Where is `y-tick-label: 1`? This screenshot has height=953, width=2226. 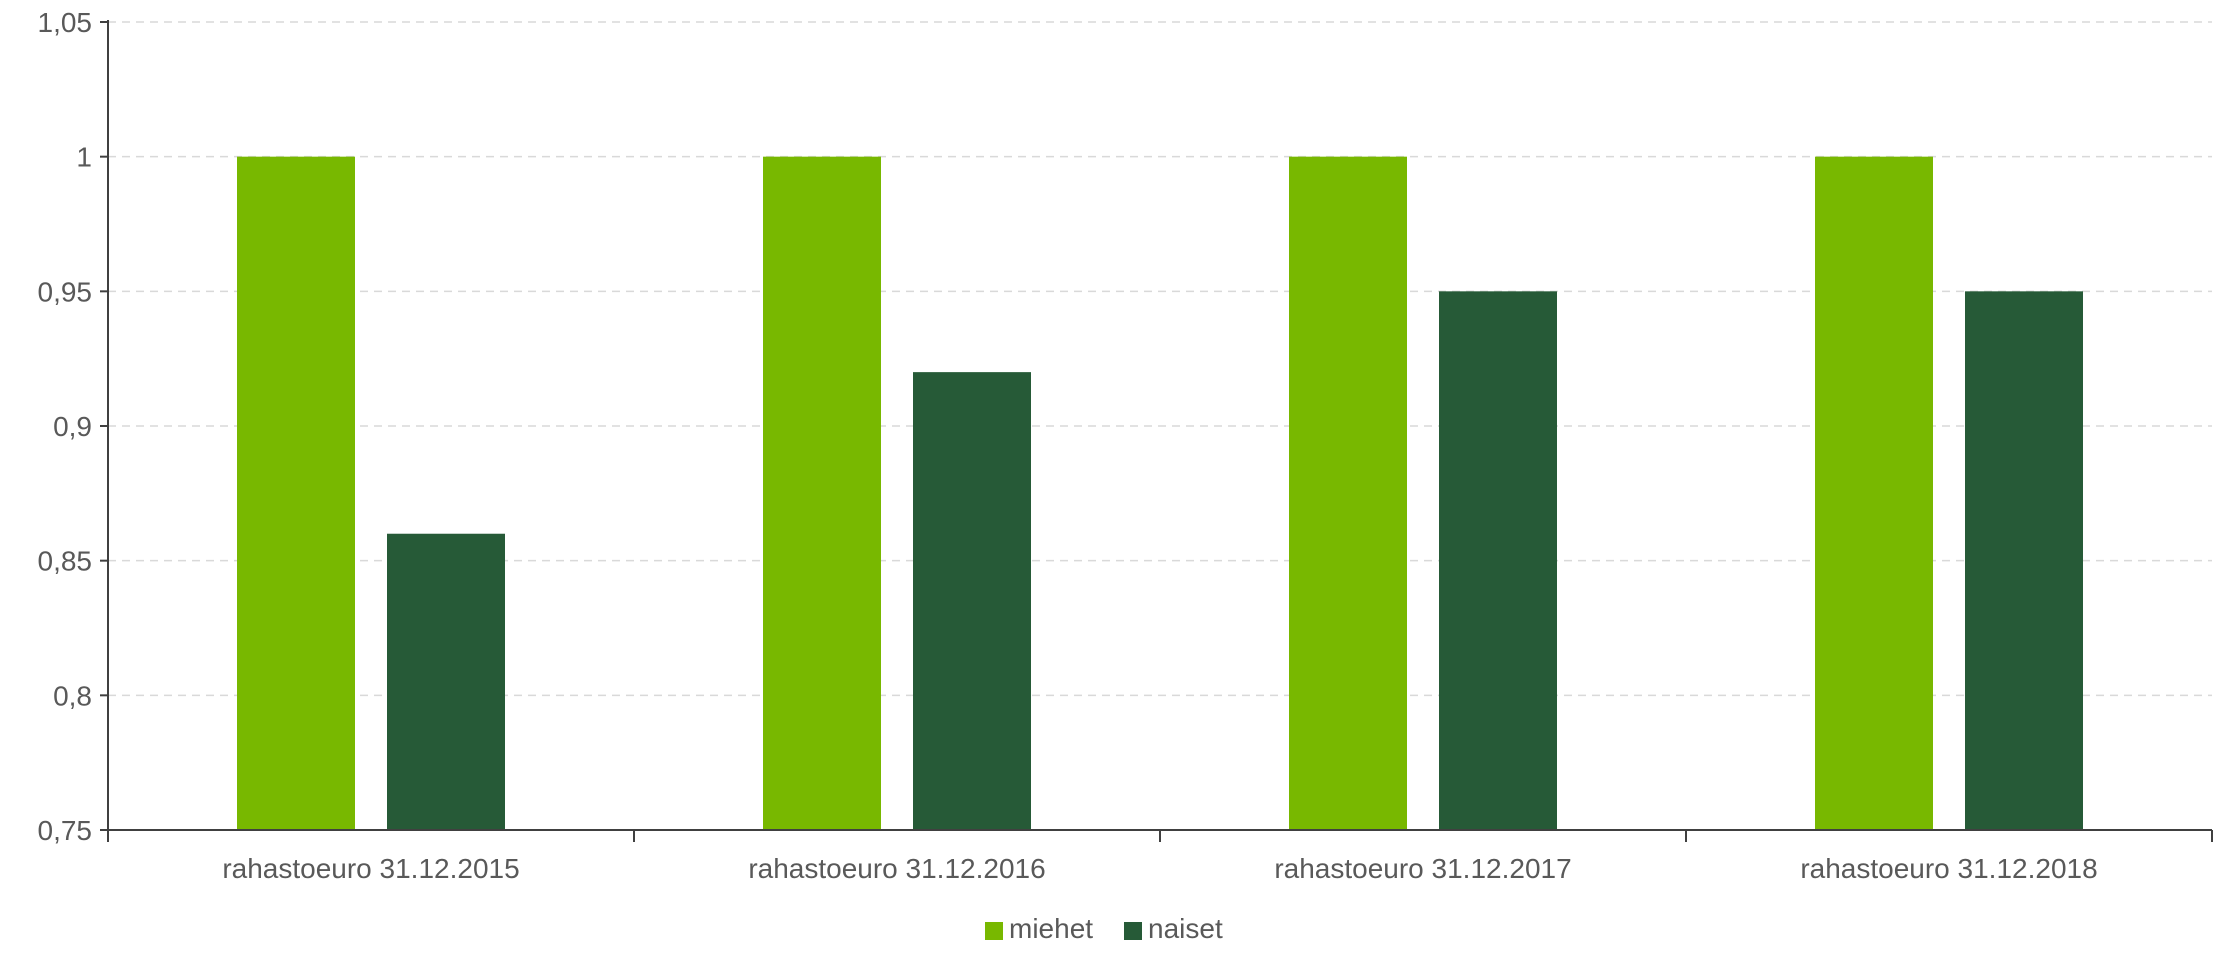
y-tick-label: 1 is located at coordinates (84, 157).